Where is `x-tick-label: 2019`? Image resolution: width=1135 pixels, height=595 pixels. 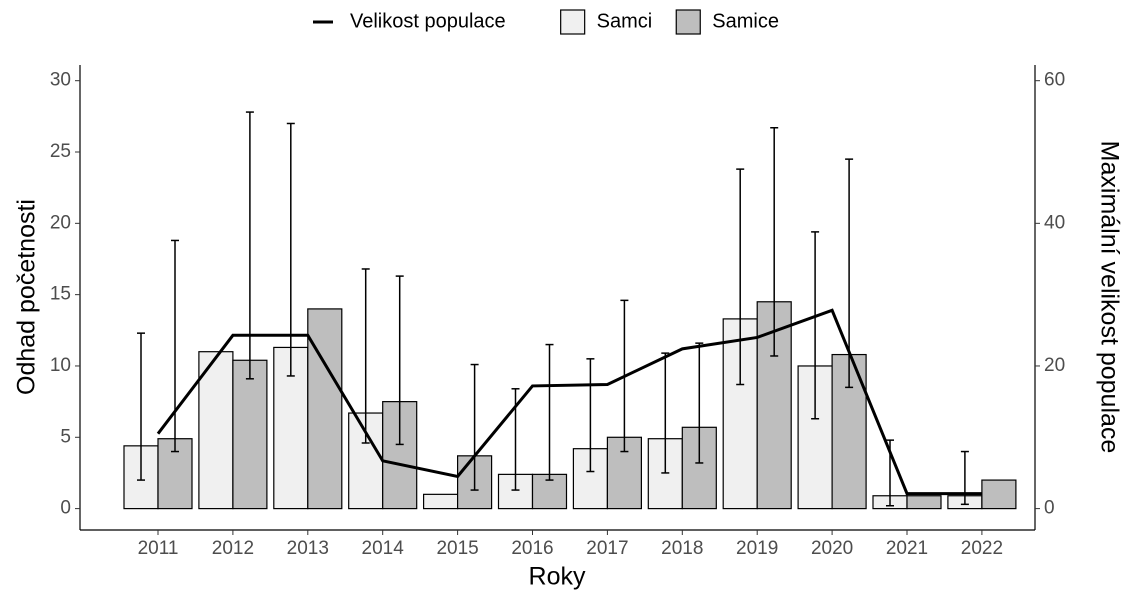 x-tick-label: 2019 is located at coordinates (757, 548).